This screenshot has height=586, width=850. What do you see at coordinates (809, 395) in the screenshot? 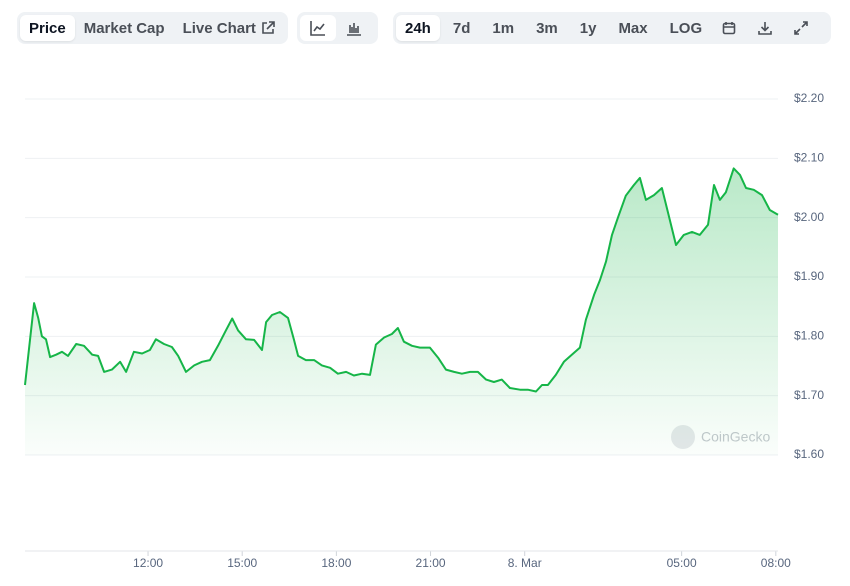
I see `y-tick-label: $1.70` at bounding box center [809, 395].